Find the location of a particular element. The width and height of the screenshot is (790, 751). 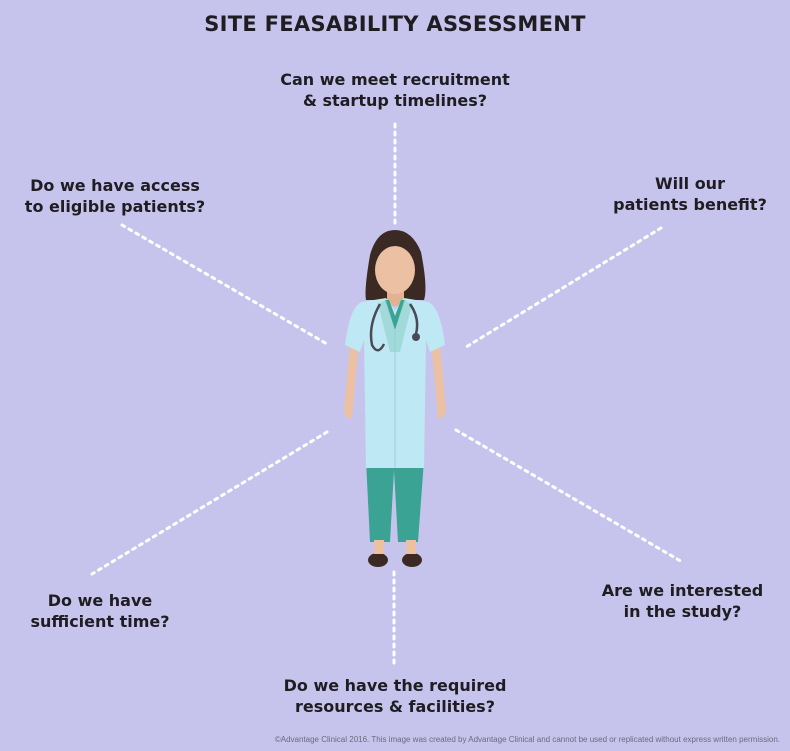

left-shoe is located at coordinates (378, 560).